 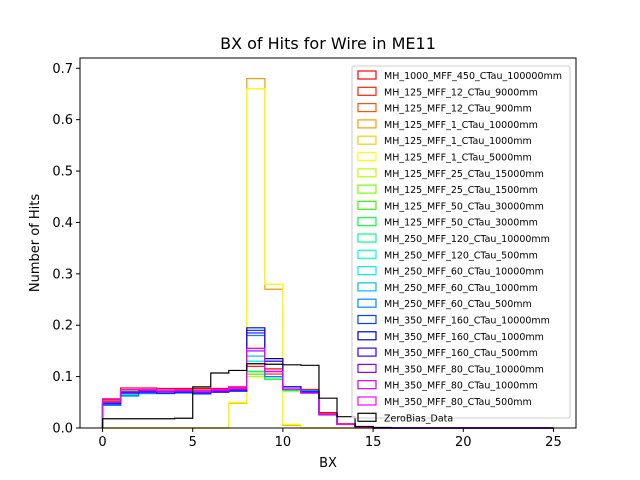 What do you see at coordinates (461, 255) in the screenshot?
I see `legend-label-11: MH_250_MFF_120_CTau_500mm` at bounding box center [461, 255].